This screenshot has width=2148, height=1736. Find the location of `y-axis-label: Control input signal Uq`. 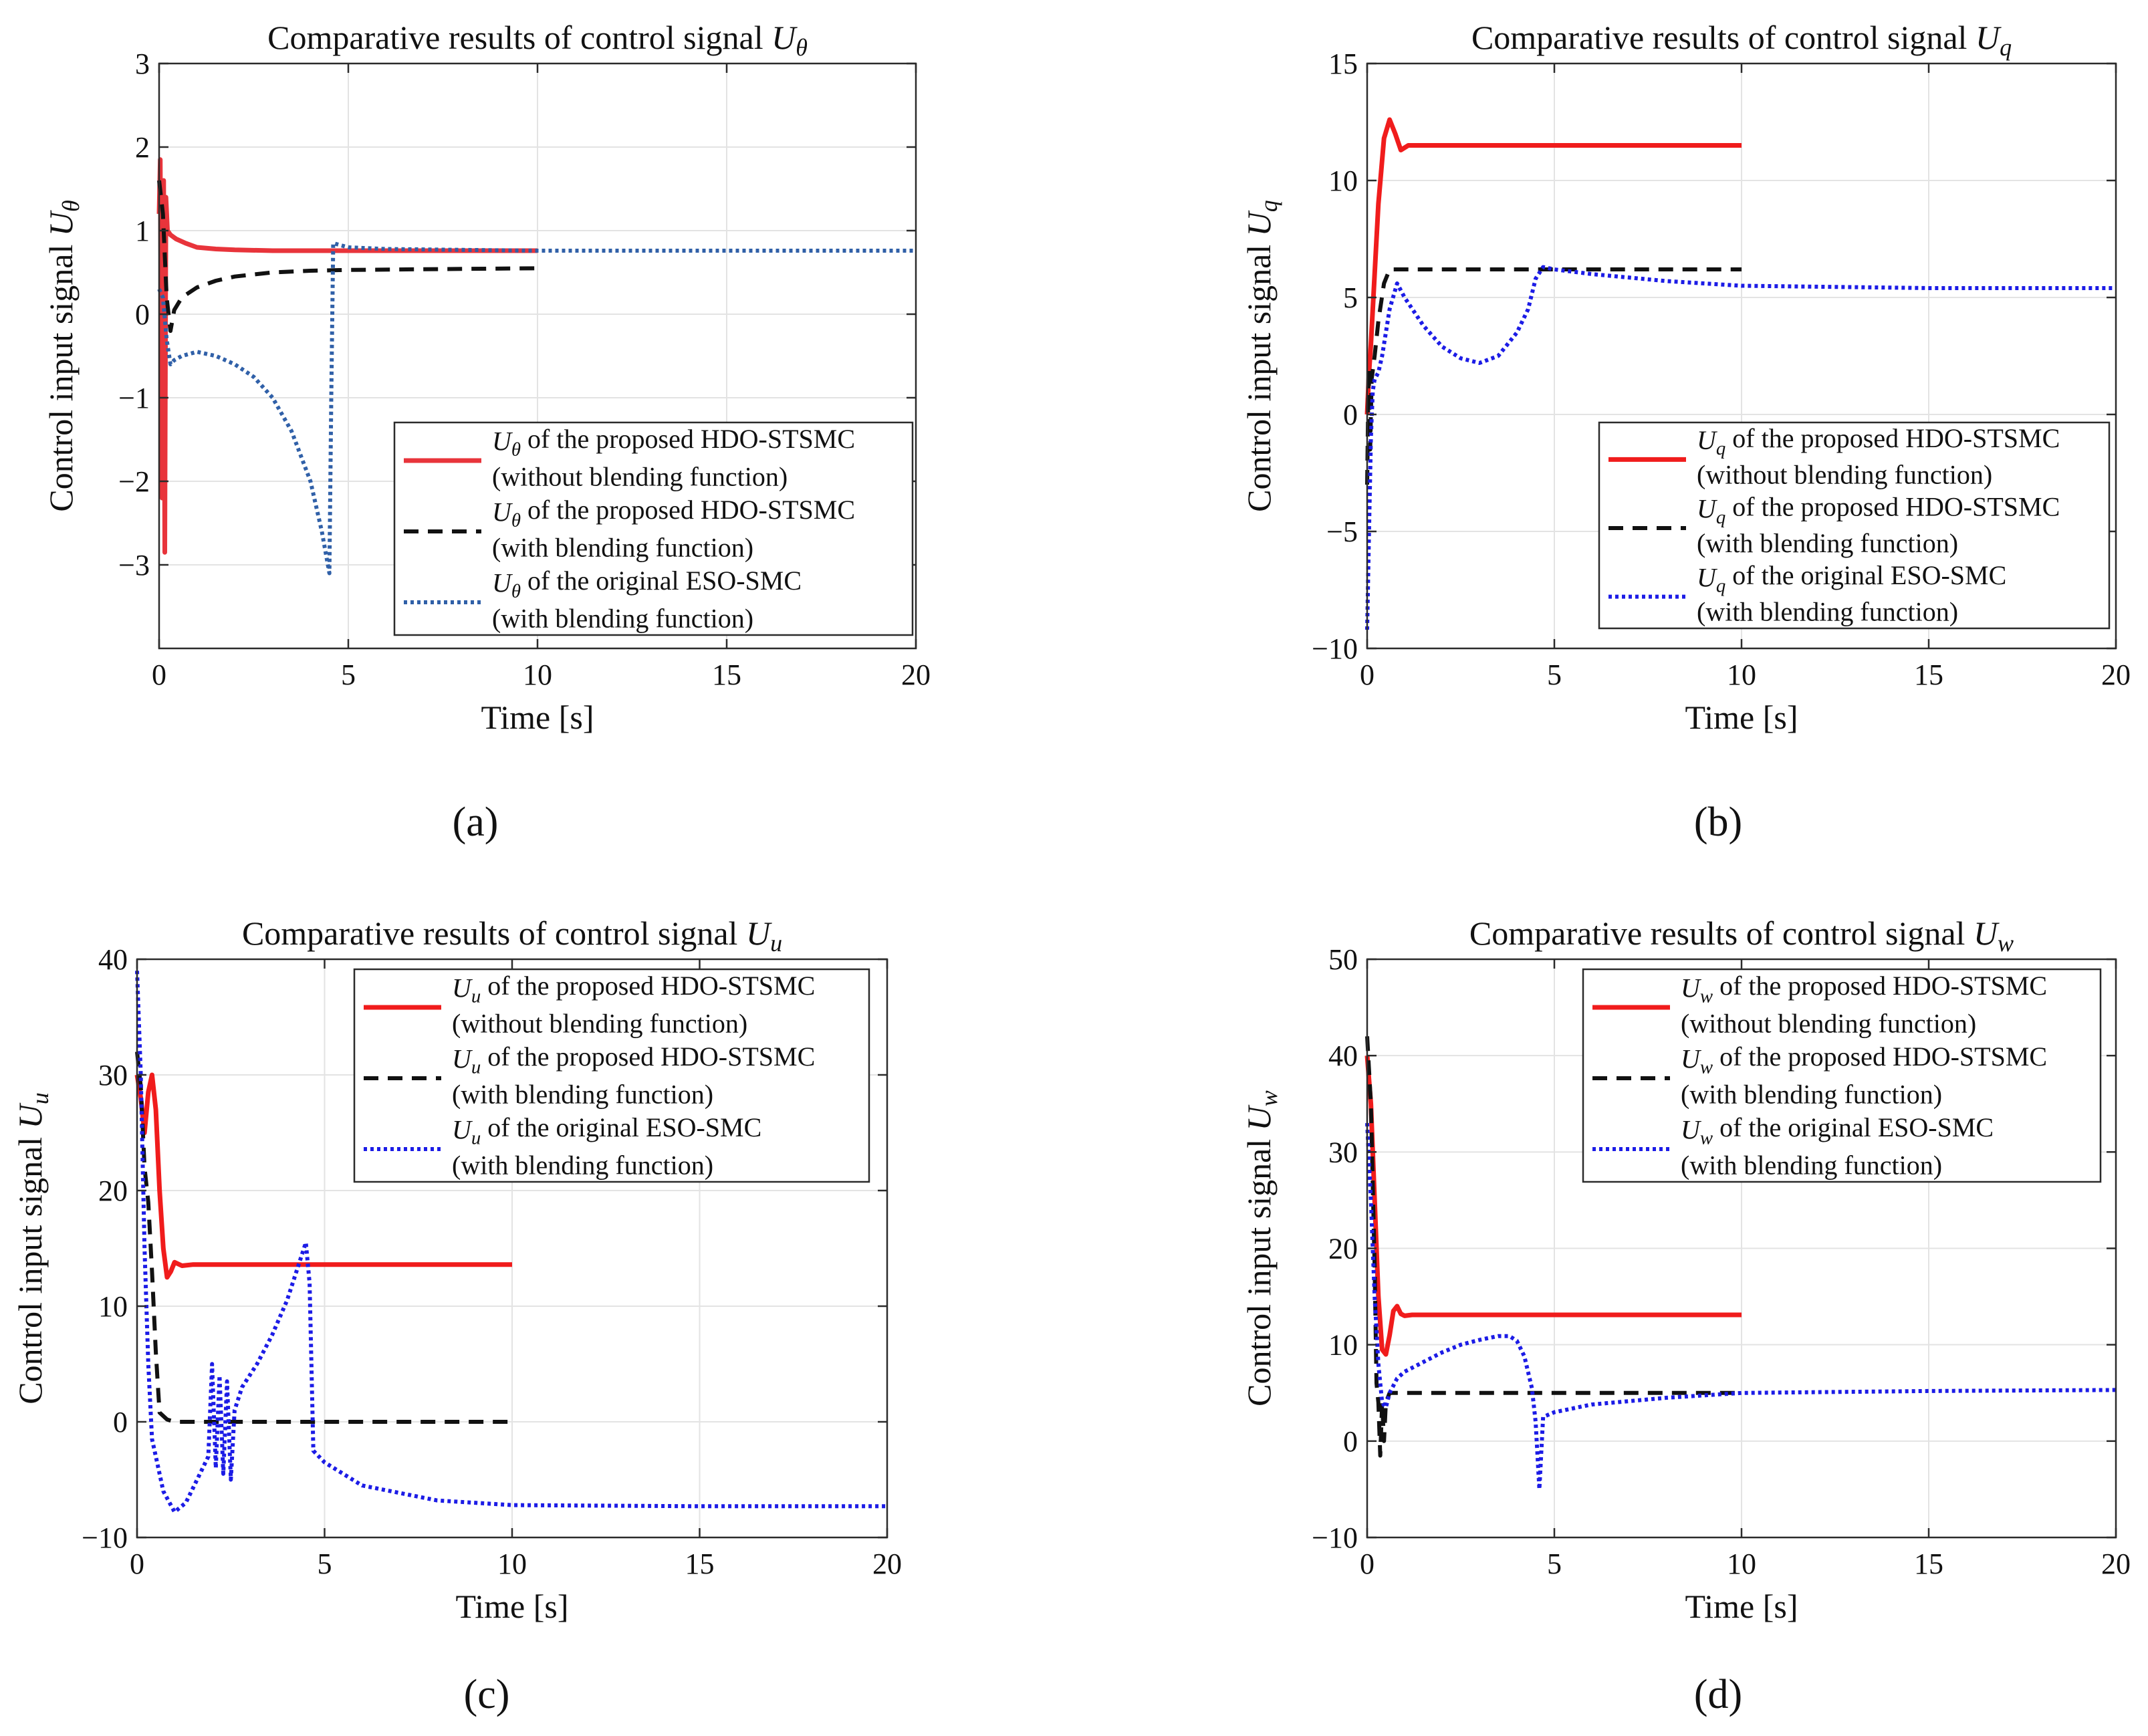

y-axis-label: Control input signal Uq is located at coordinates (1261, 356).